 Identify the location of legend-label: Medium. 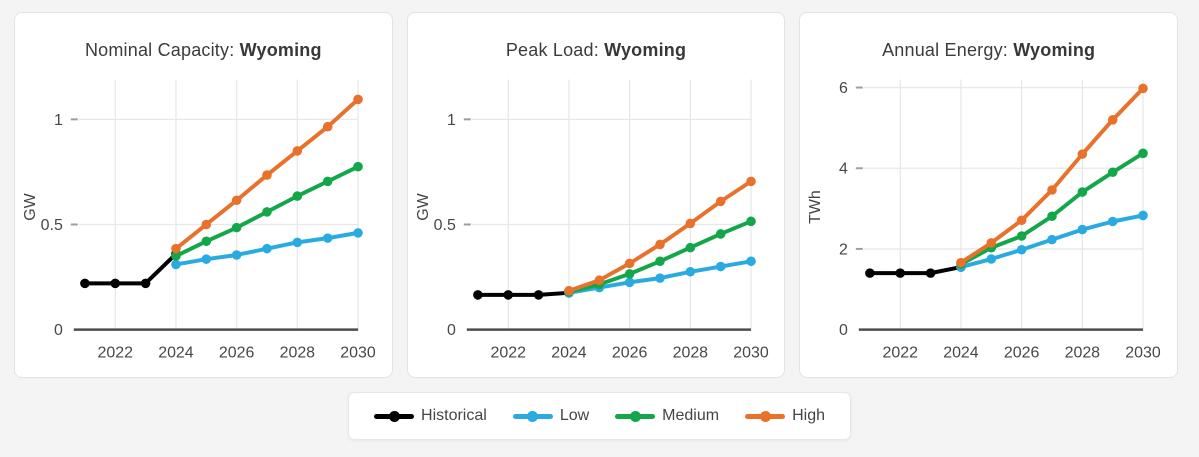
(691, 415).